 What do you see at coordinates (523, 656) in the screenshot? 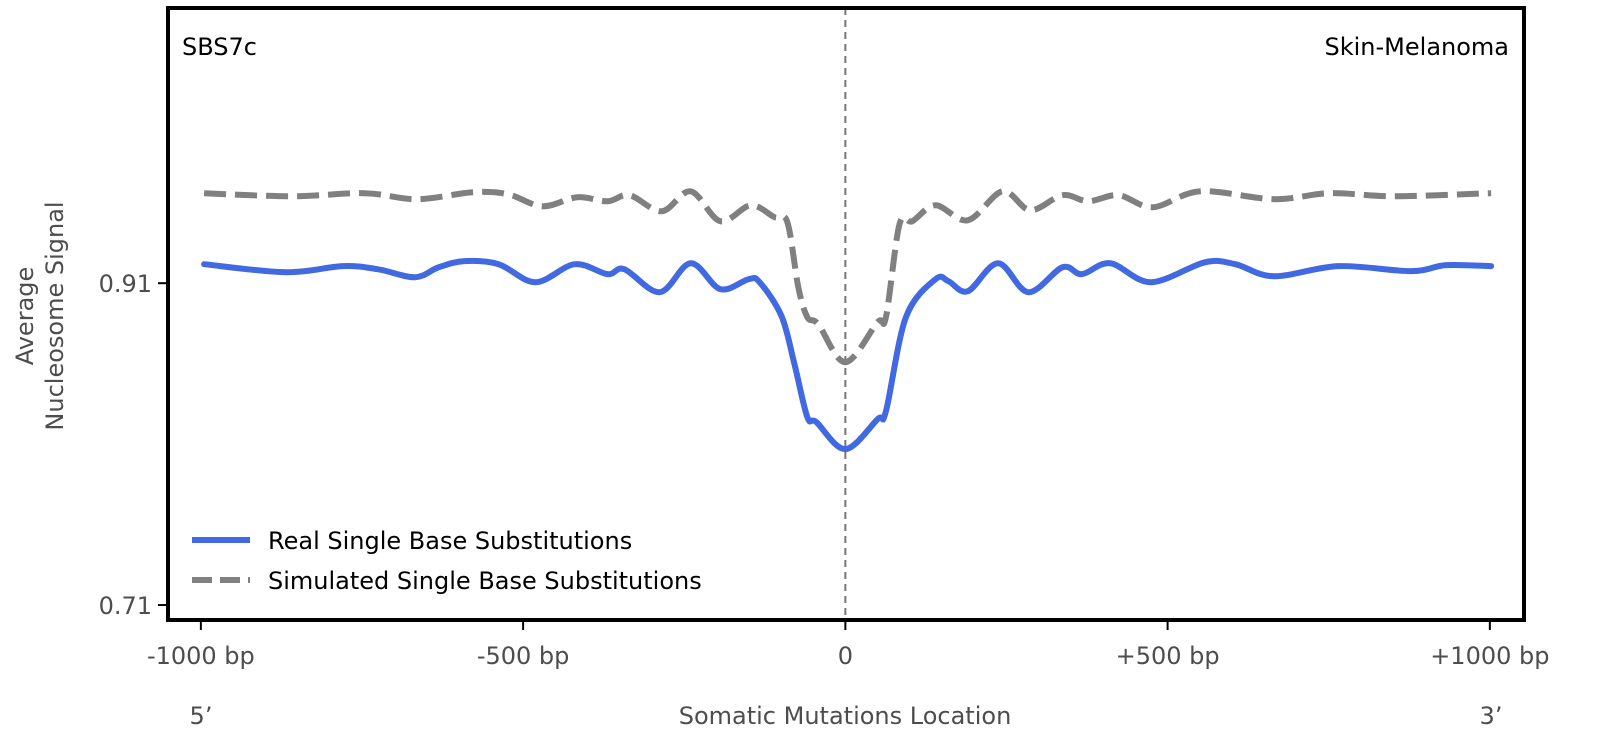
I see `x-tick-label: -500 bp` at bounding box center [523, 656].